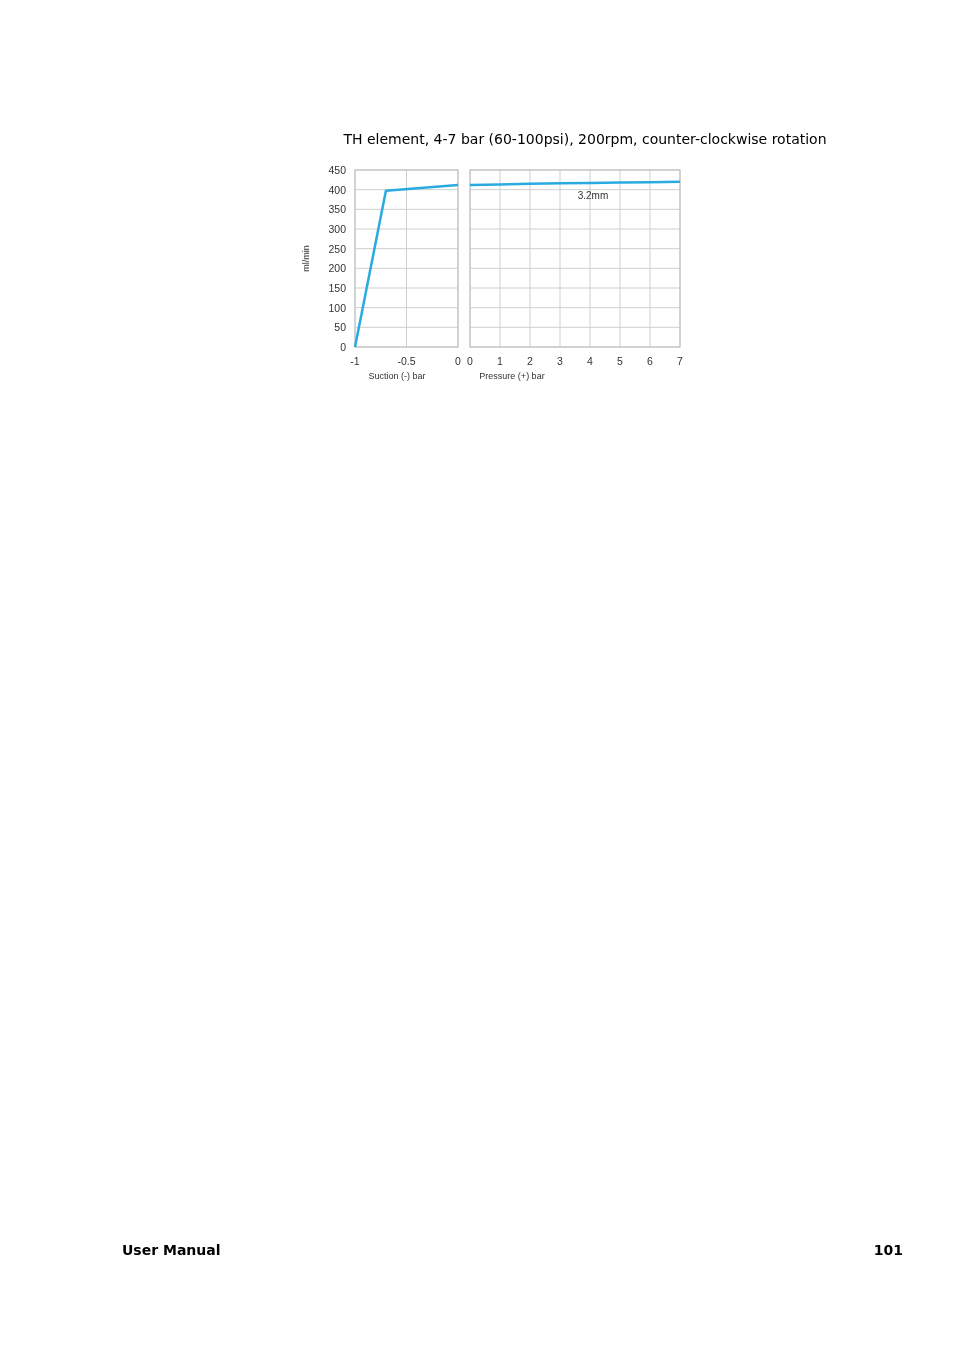  Describe the element at coordinates (340, 327) in the screenshot. I see `y-tick-label: 50` at that location.